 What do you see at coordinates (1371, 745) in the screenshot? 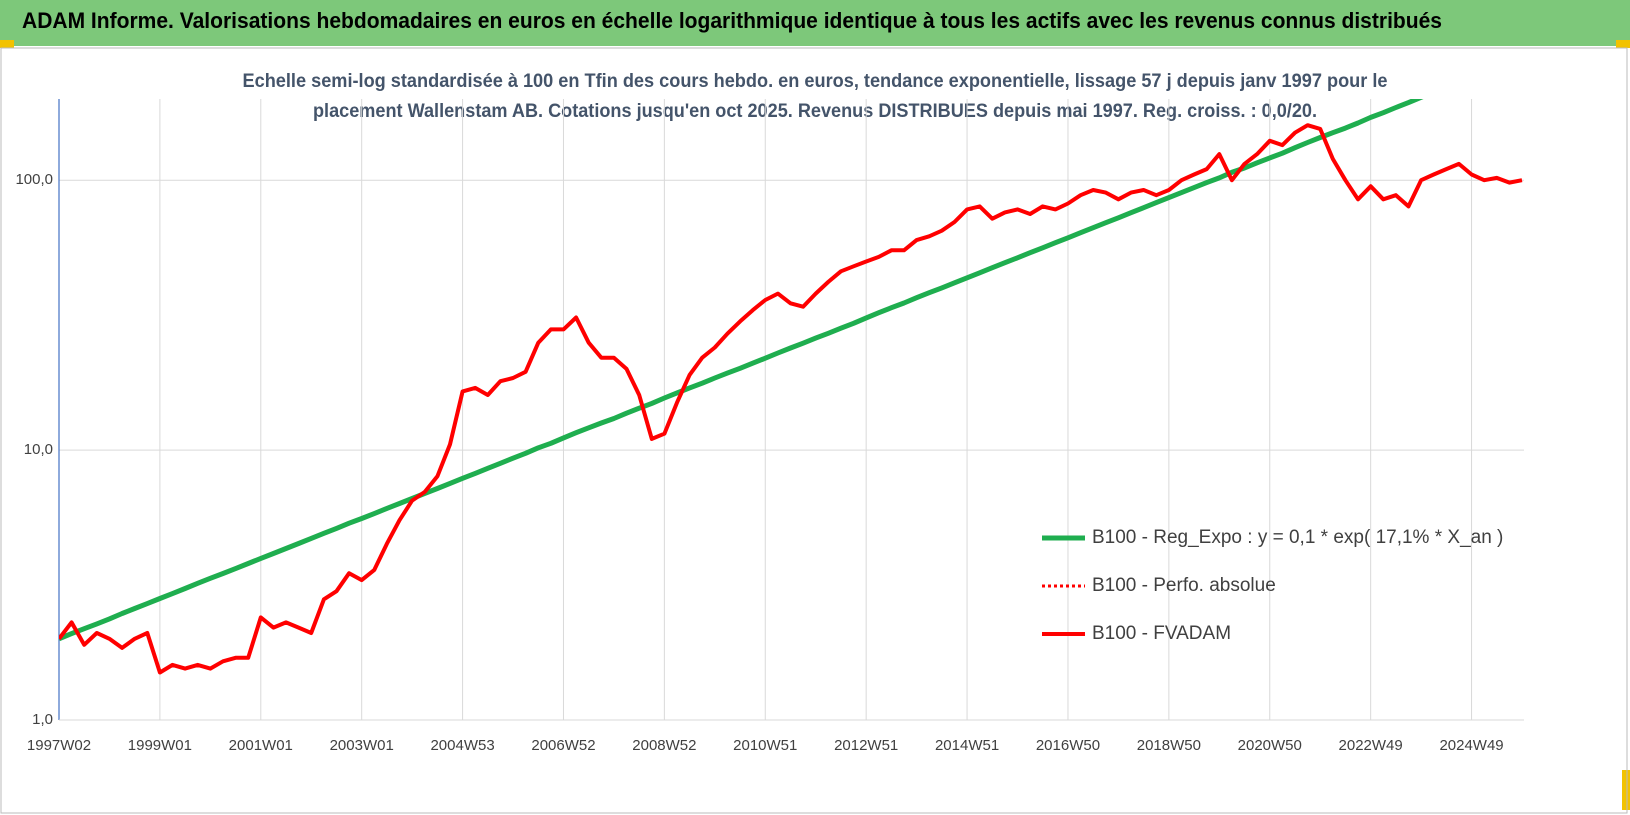
I see `x-tick-label: 2022W49` at bounding box center [1371, 745].